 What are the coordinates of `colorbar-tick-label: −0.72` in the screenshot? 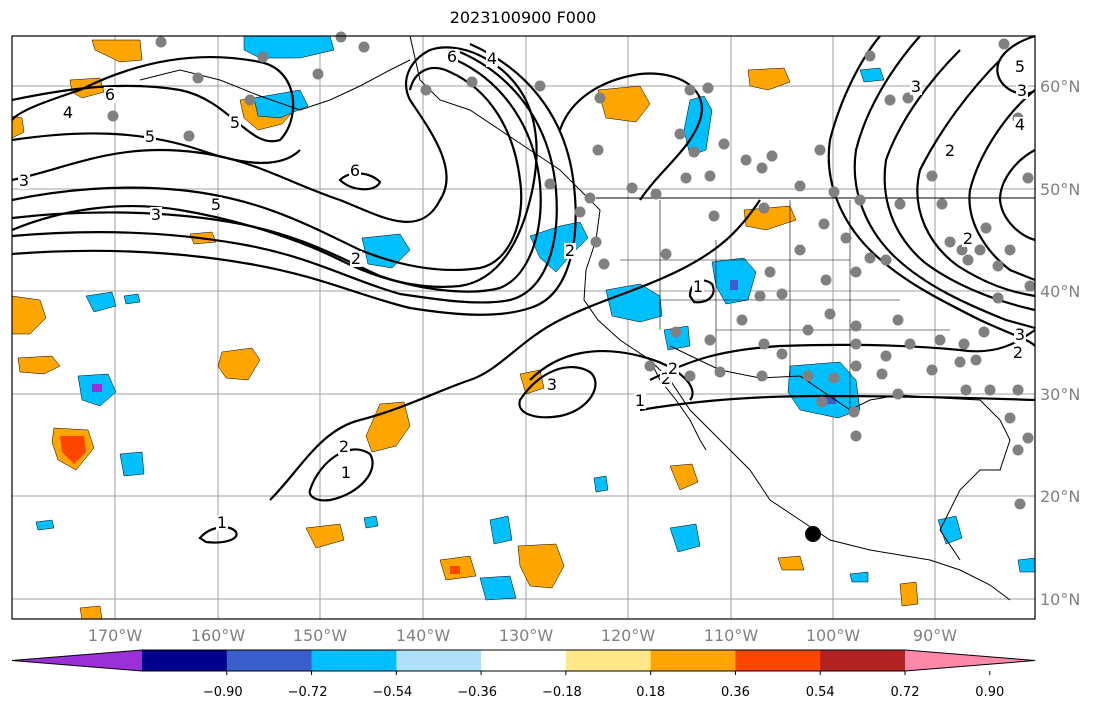 It's located at (308, 692).